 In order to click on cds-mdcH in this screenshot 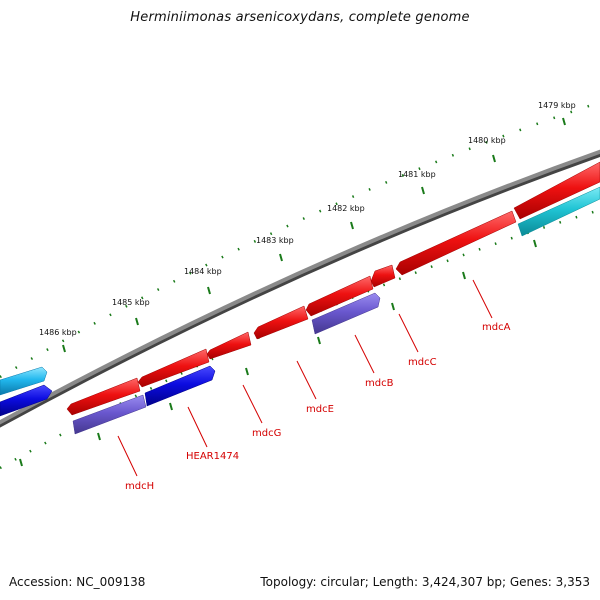, I will do `click(103, 396)`.